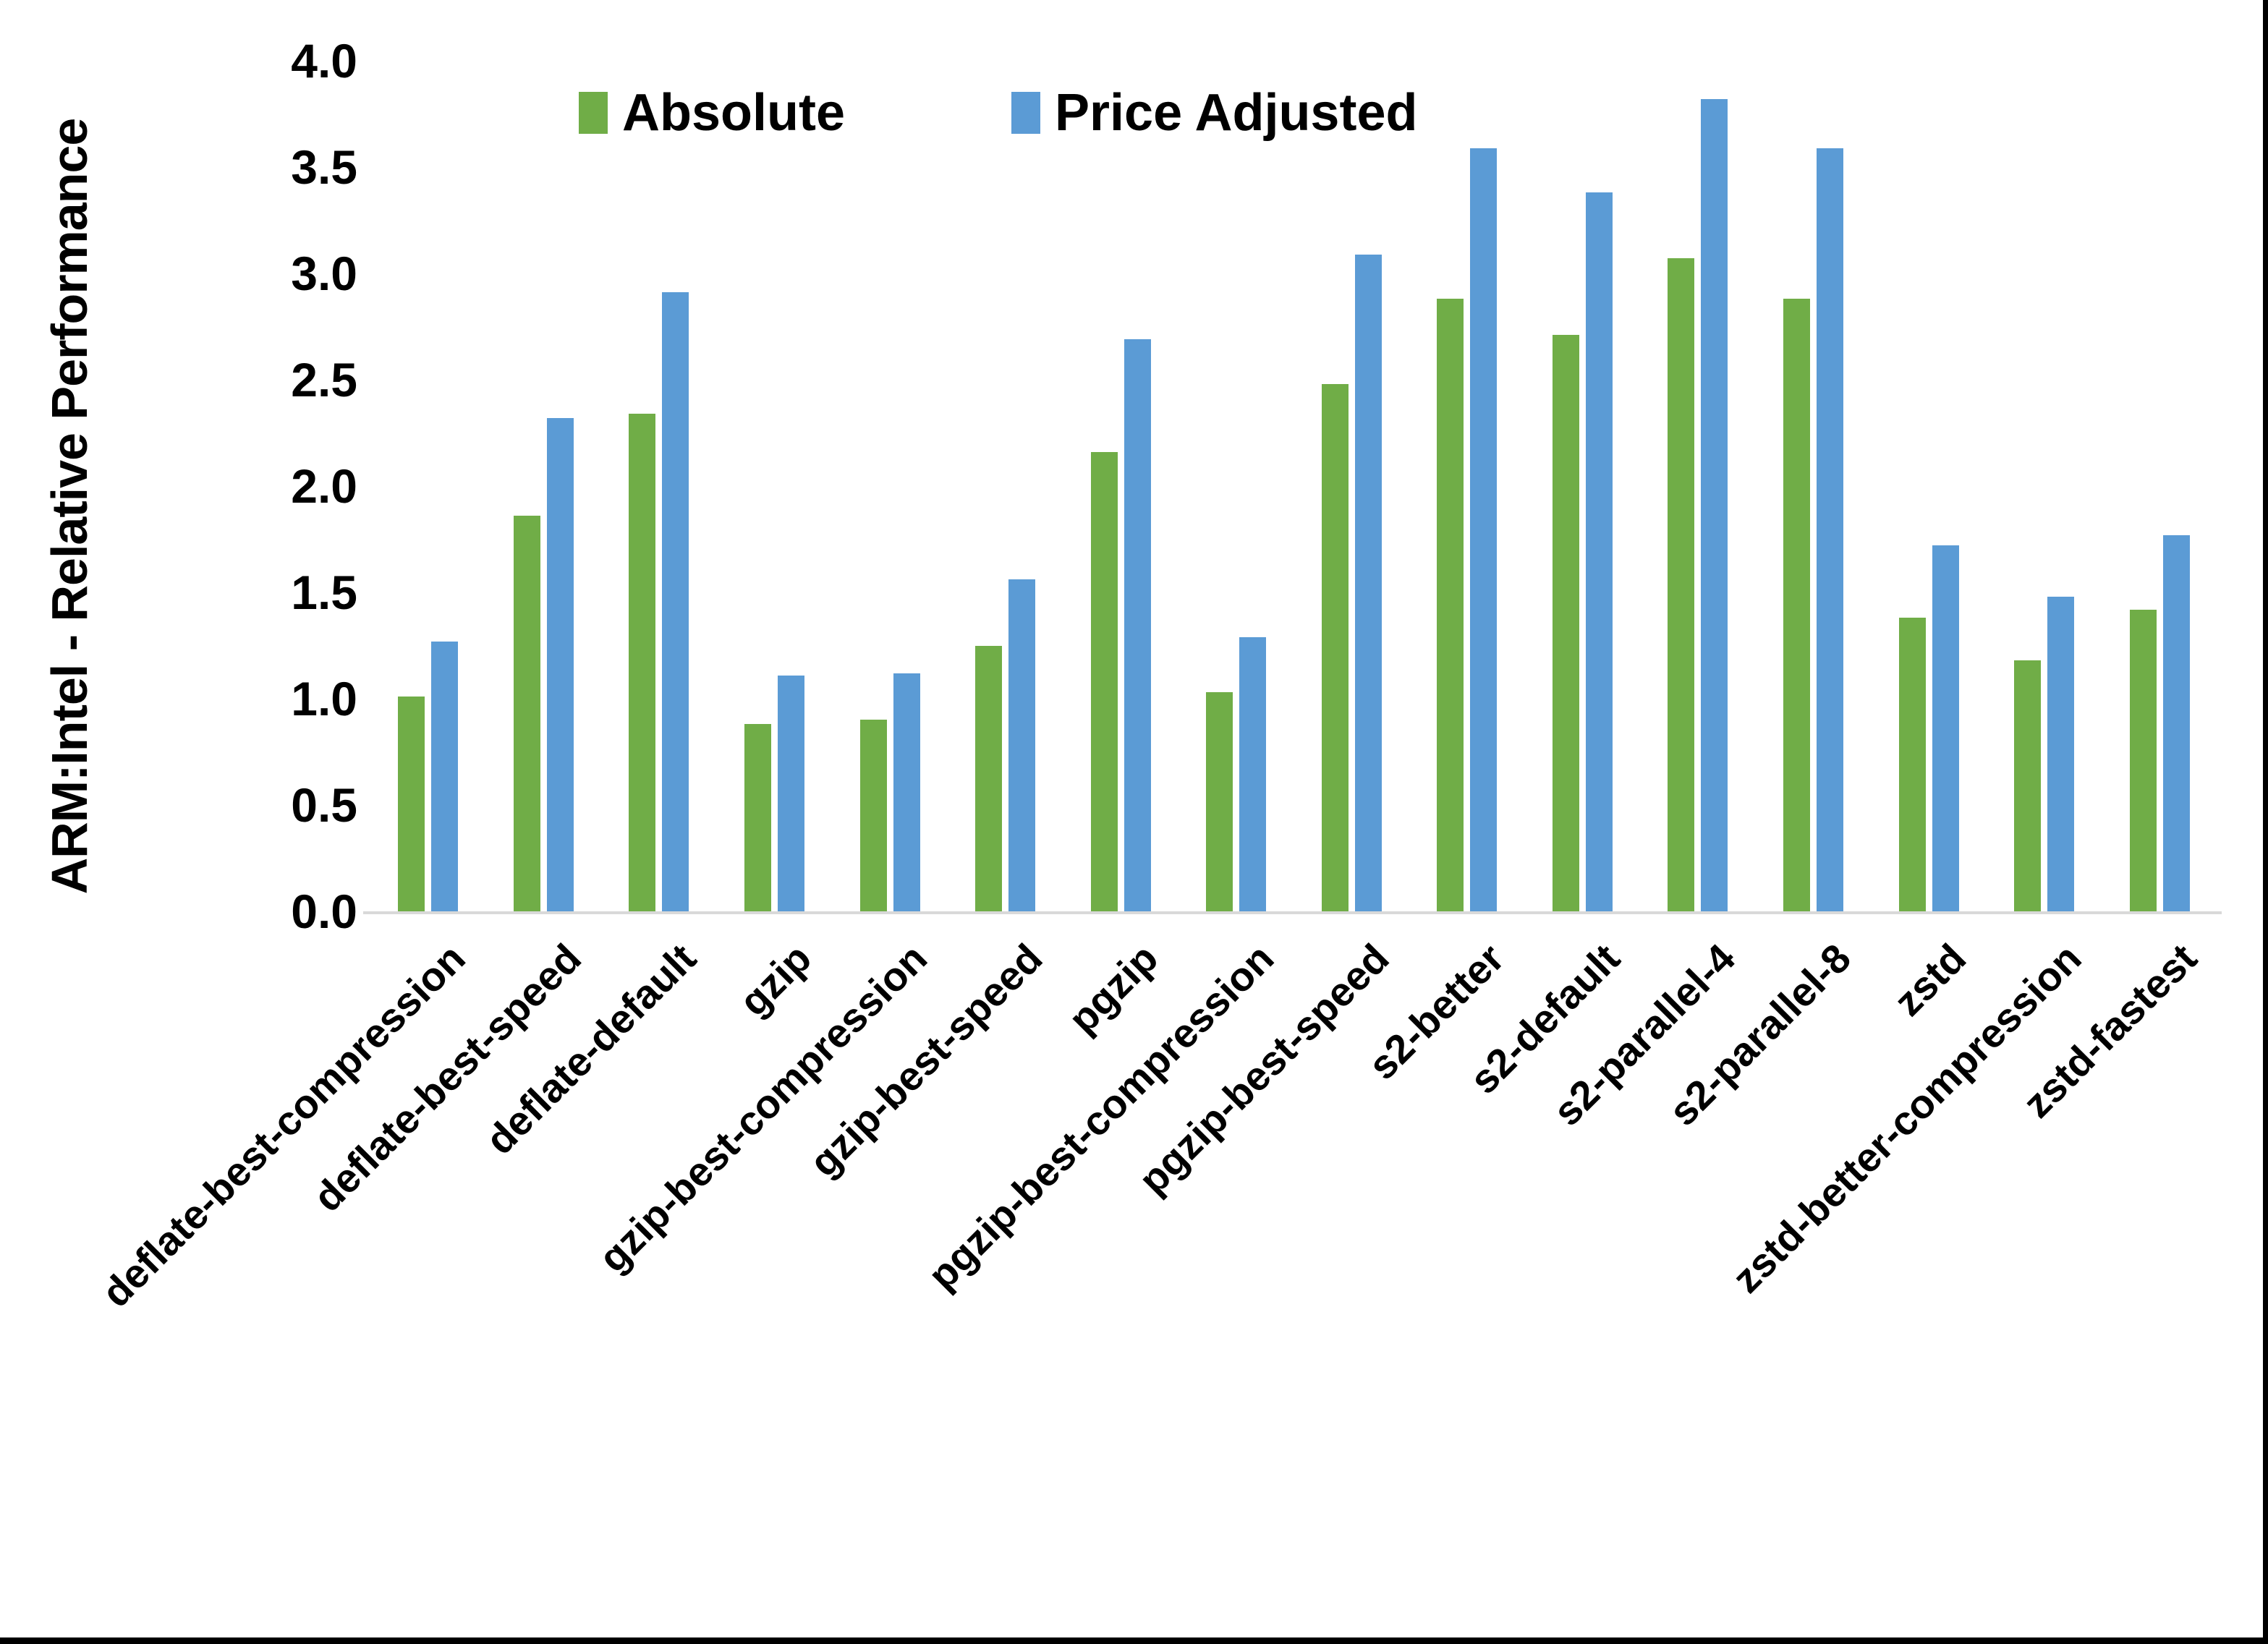 Image resolution: width=2268 pixels, height=1644 pixels. I want to click on x-category-label: gzip, so click(775, 979).